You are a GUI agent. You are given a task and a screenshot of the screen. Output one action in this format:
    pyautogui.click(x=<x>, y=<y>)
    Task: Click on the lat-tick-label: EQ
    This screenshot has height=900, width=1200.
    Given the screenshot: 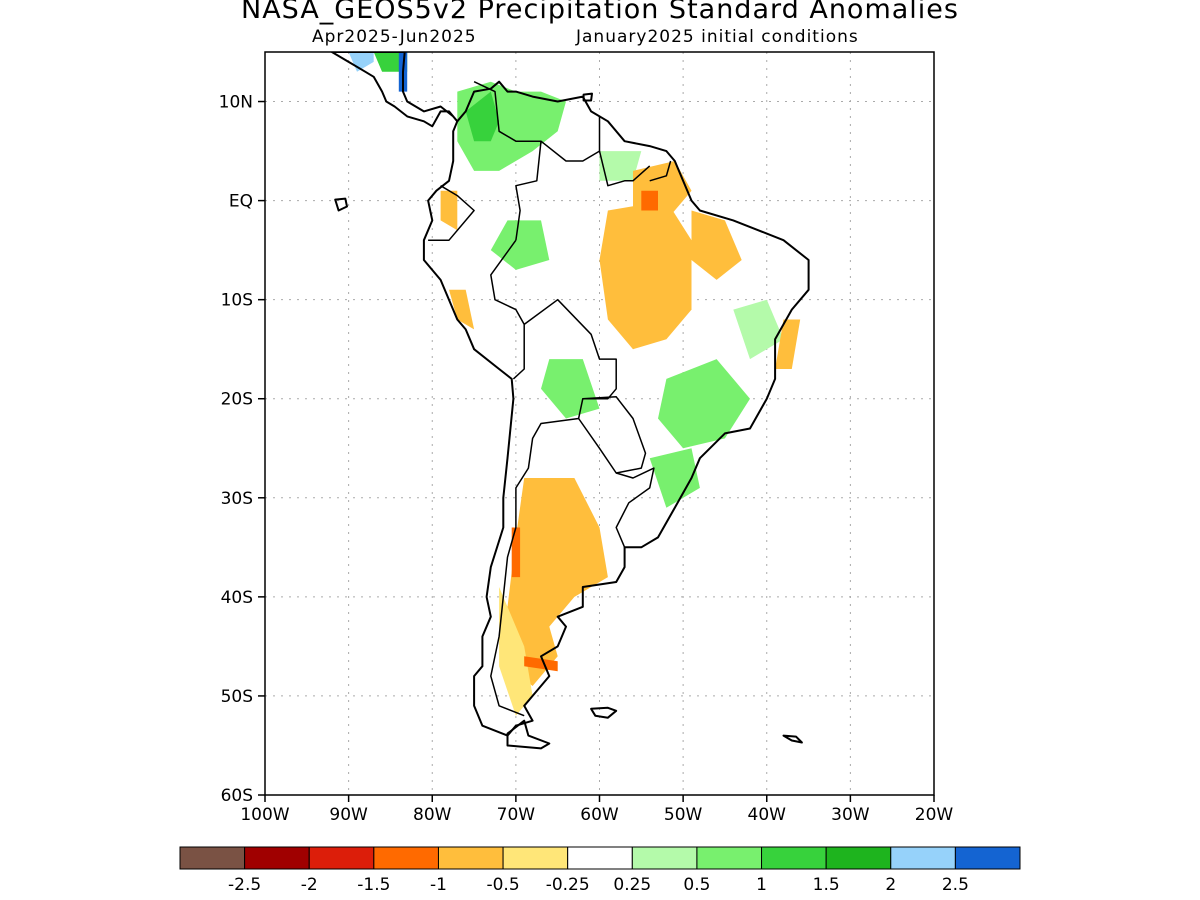 What is the action you would take?
    pyautogui.click(x=241, y=202)
    